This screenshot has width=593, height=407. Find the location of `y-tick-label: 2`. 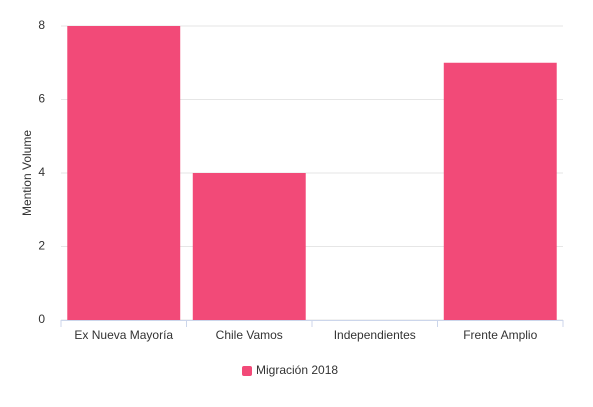

y-tick-label: 2 is located at coordinates (41, 246).